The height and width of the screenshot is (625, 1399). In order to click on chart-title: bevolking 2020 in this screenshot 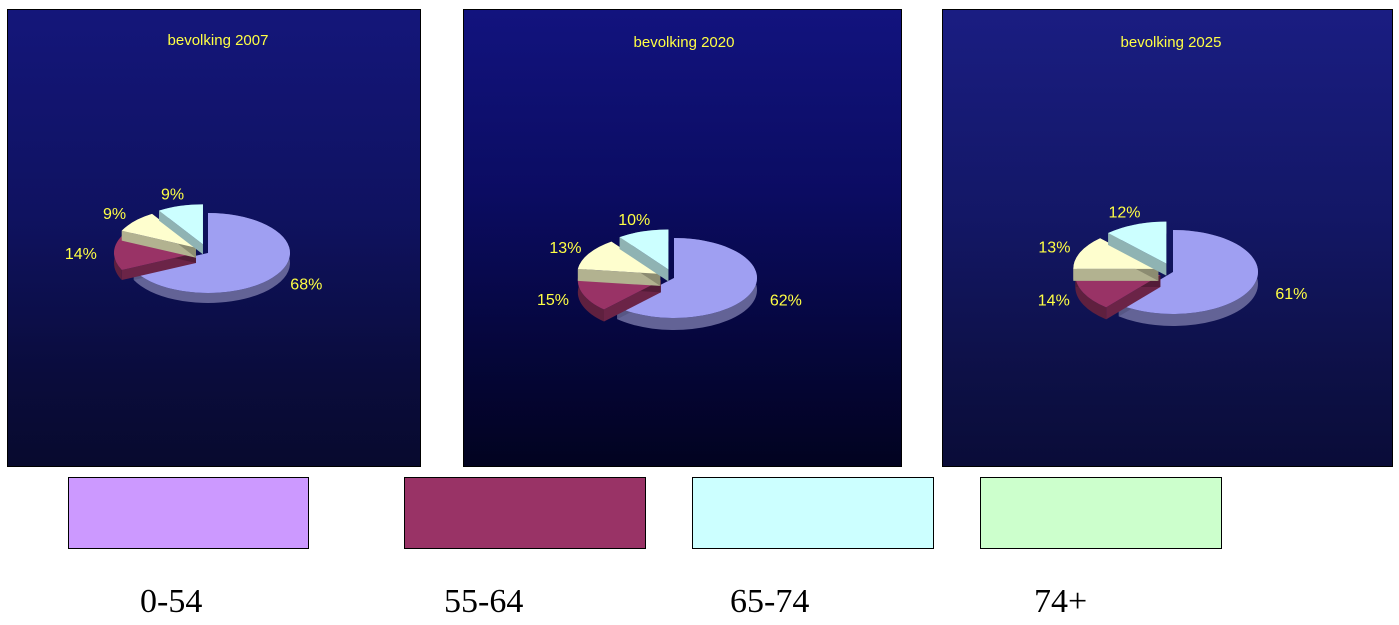, I will do `click(684, 42)`.